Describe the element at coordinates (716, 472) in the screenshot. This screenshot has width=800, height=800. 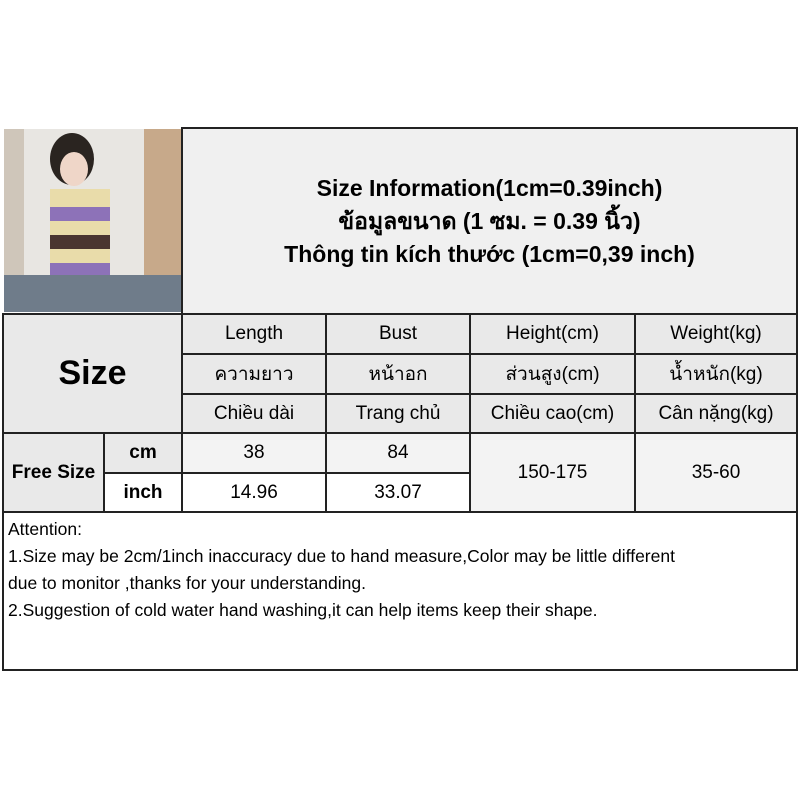
I see `weight-range: 35-60` at that location.